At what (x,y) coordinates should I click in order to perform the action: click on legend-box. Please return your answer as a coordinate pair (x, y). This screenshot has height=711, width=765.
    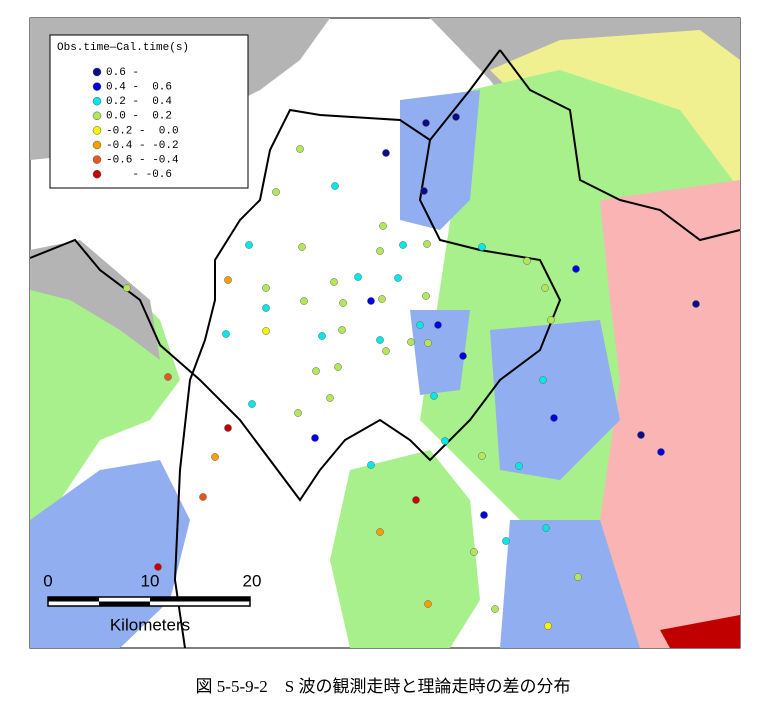
    Looking at the image, I should click on (149, 111).